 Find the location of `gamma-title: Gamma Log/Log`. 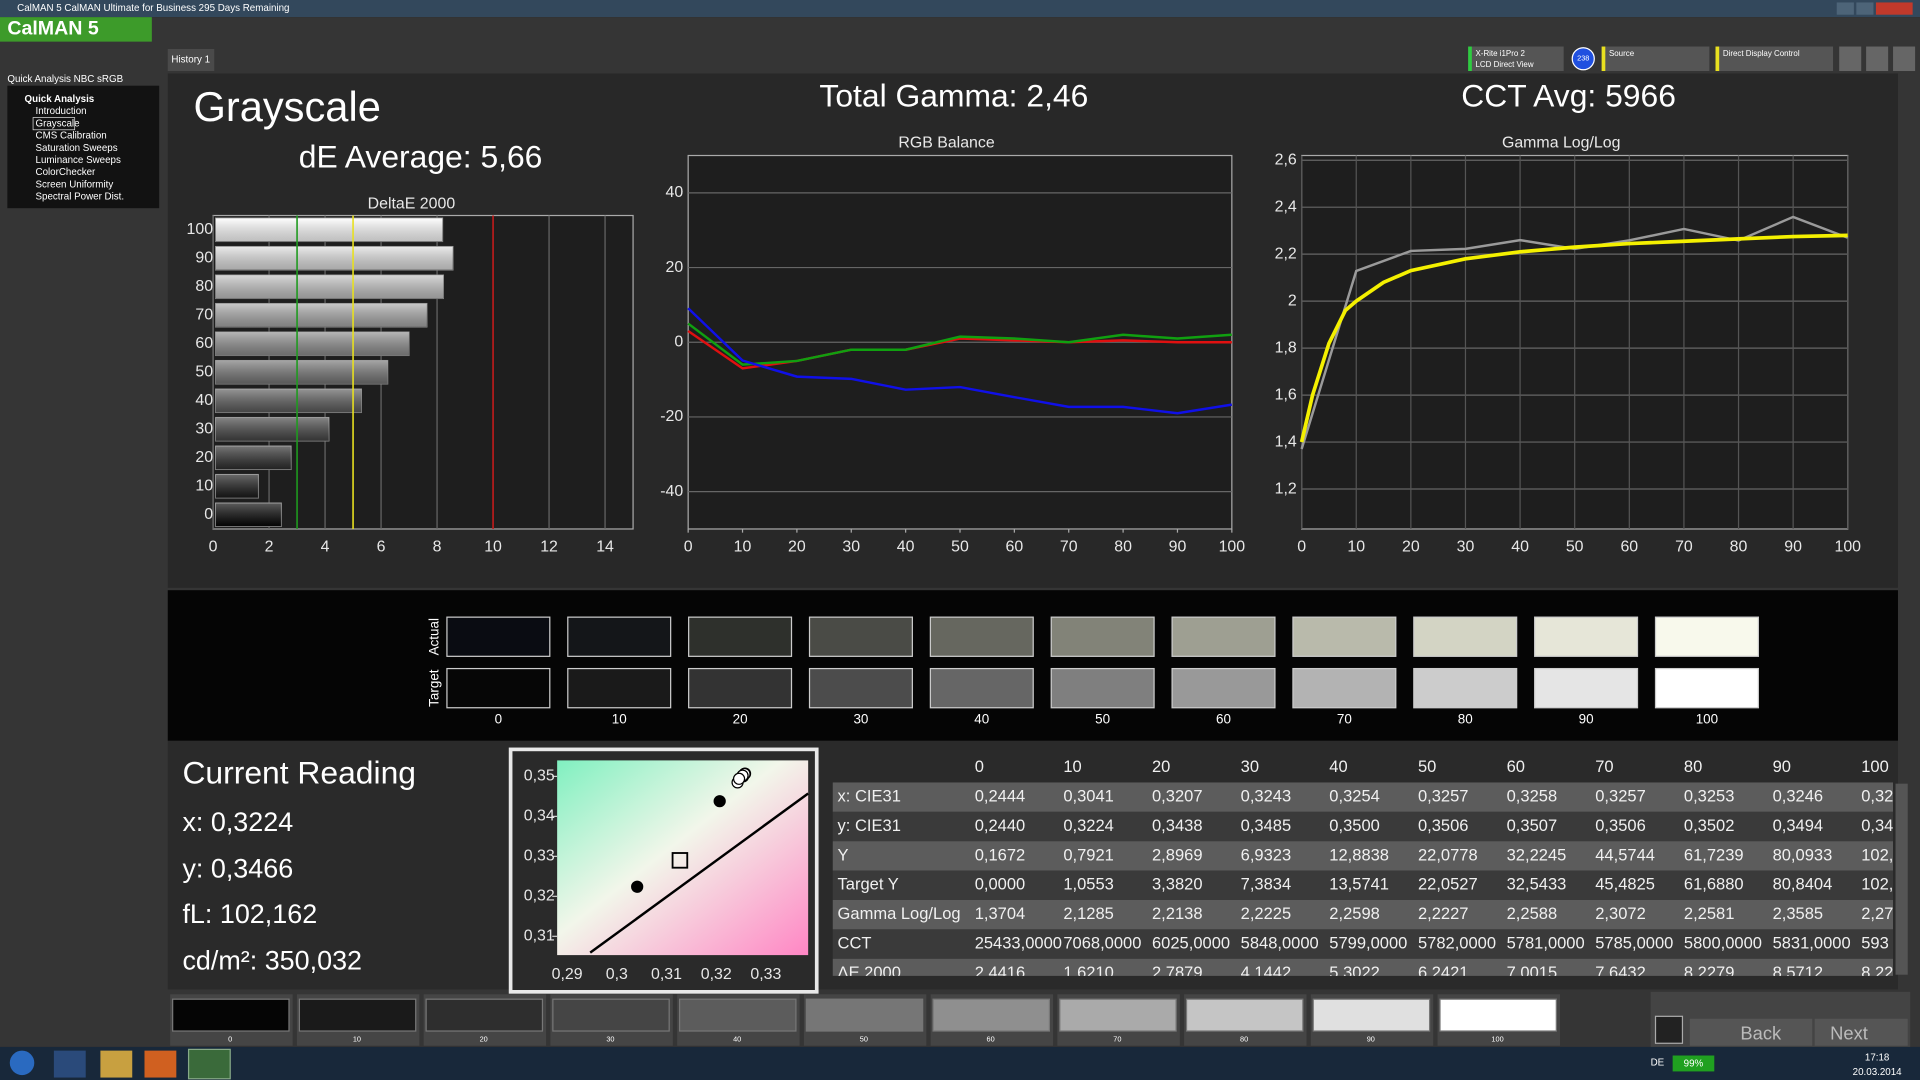

gamma-title: Gamma Log/Log is located at coordinates (1561, 142).